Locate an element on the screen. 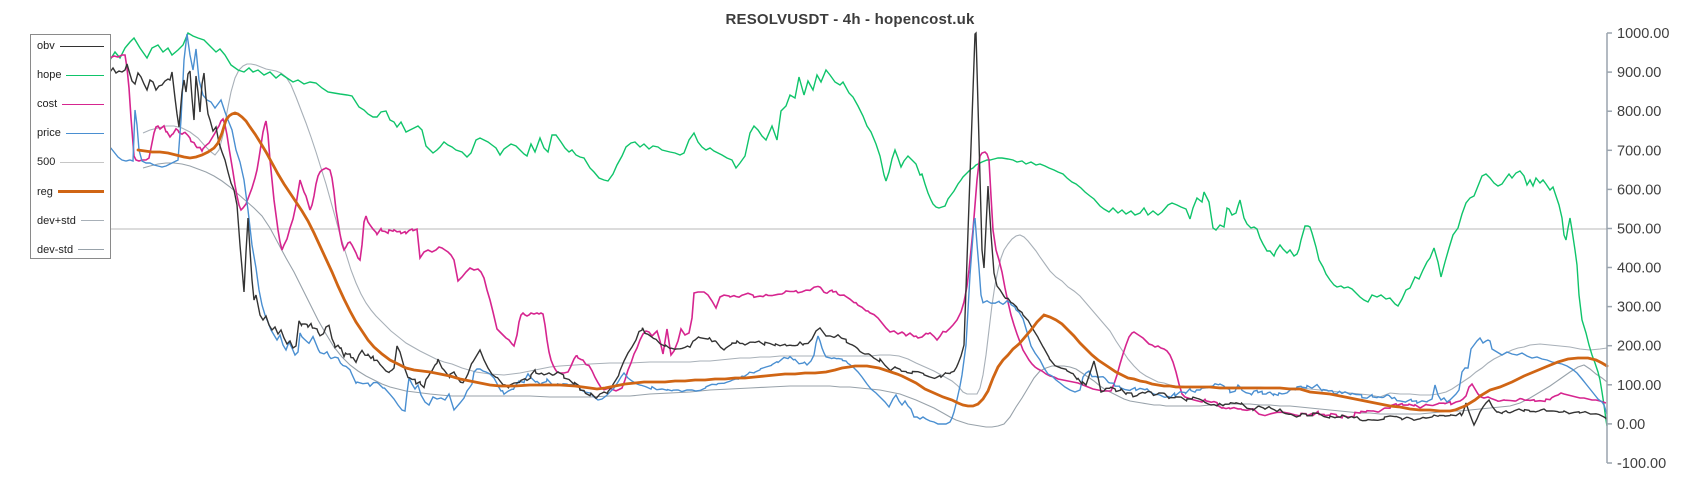 The image size is (1700, 500). svg-text: 500.00 is located at coordinates (1639, 230).